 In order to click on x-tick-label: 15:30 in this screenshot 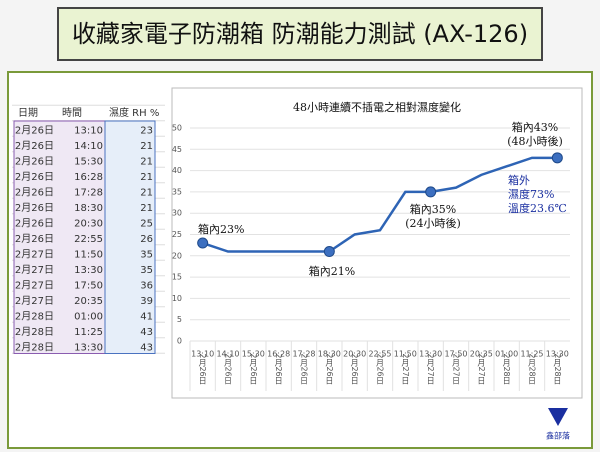, I will do `click(253, 354)`.